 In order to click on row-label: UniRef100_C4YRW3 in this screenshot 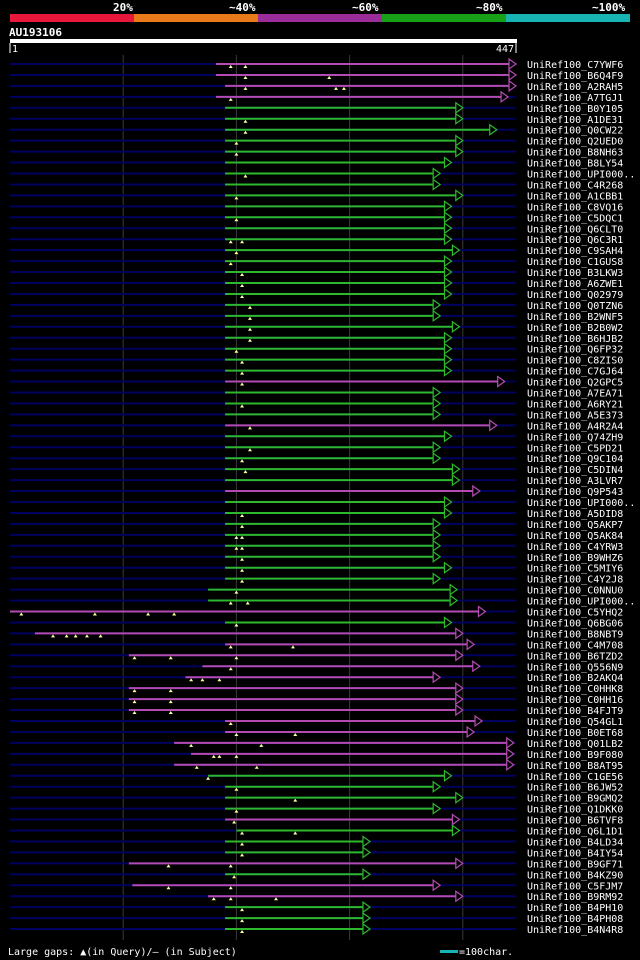, I will do `click(575, 547)`.